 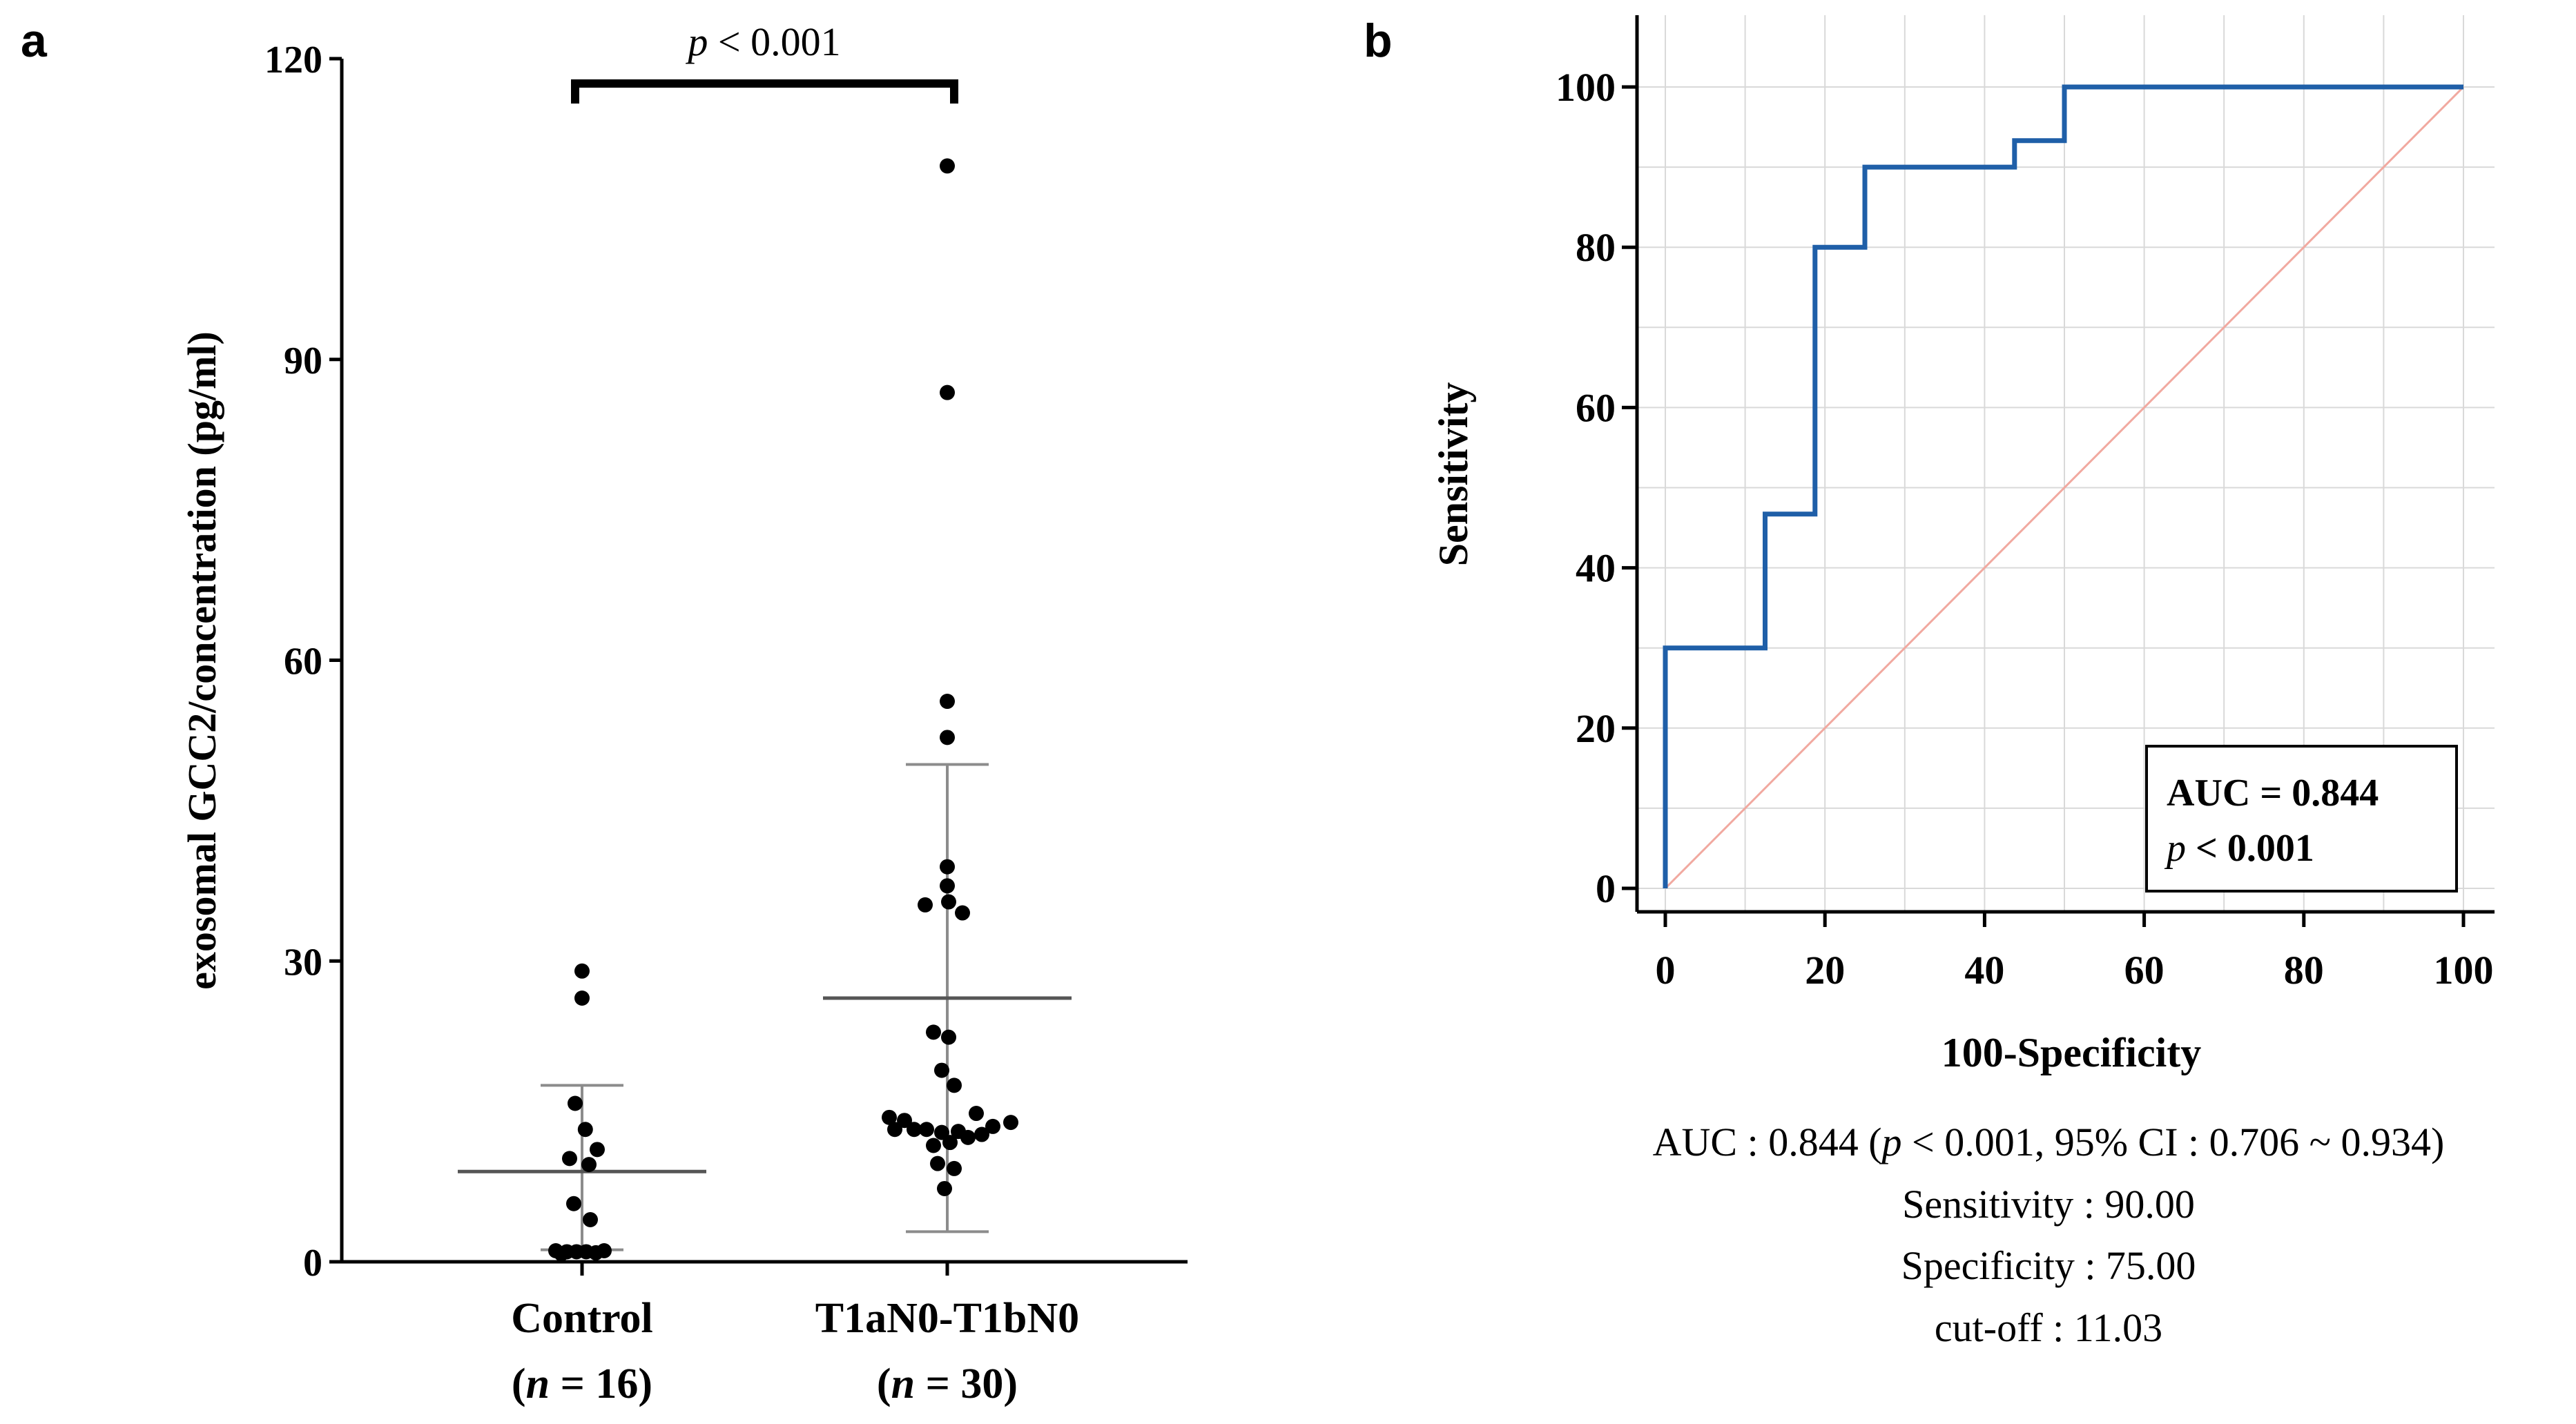 What do you see at coordinates (582, 1351) in the screenshot?
I see `category-label-control: Control (n = 16)` at bounding box center [582, 1351].